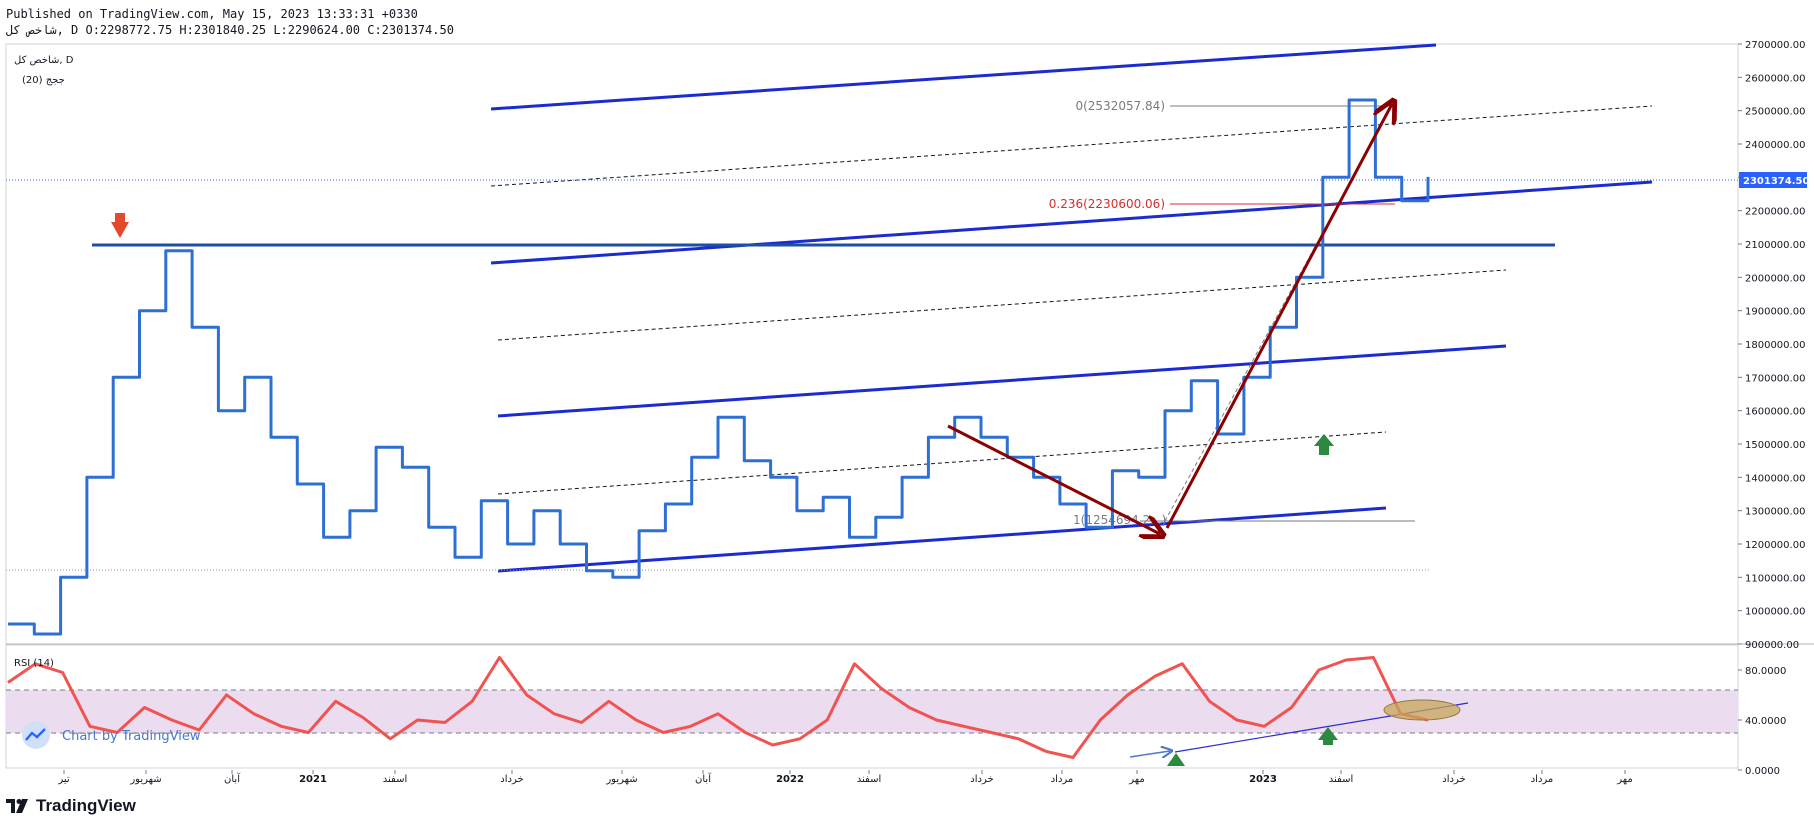 Image resolution: width=1814 pixels, height=824 pixels. Describe the element at coordinates (1775, 612) in the screenshot. I see `price-tick-label: 1000000.00` at that location.